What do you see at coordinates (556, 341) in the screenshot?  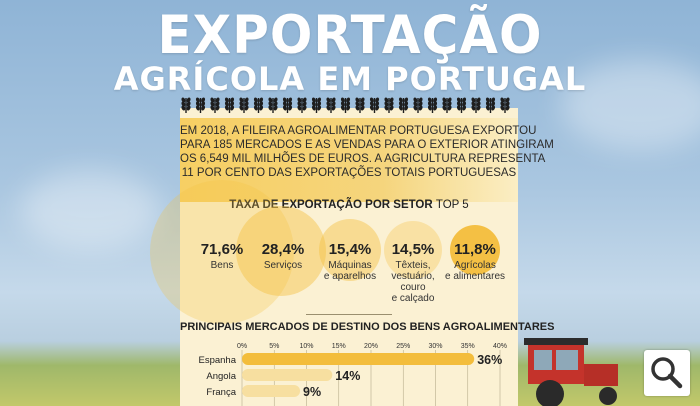 I see `tractor-roof` at bounding box center [556, 341].